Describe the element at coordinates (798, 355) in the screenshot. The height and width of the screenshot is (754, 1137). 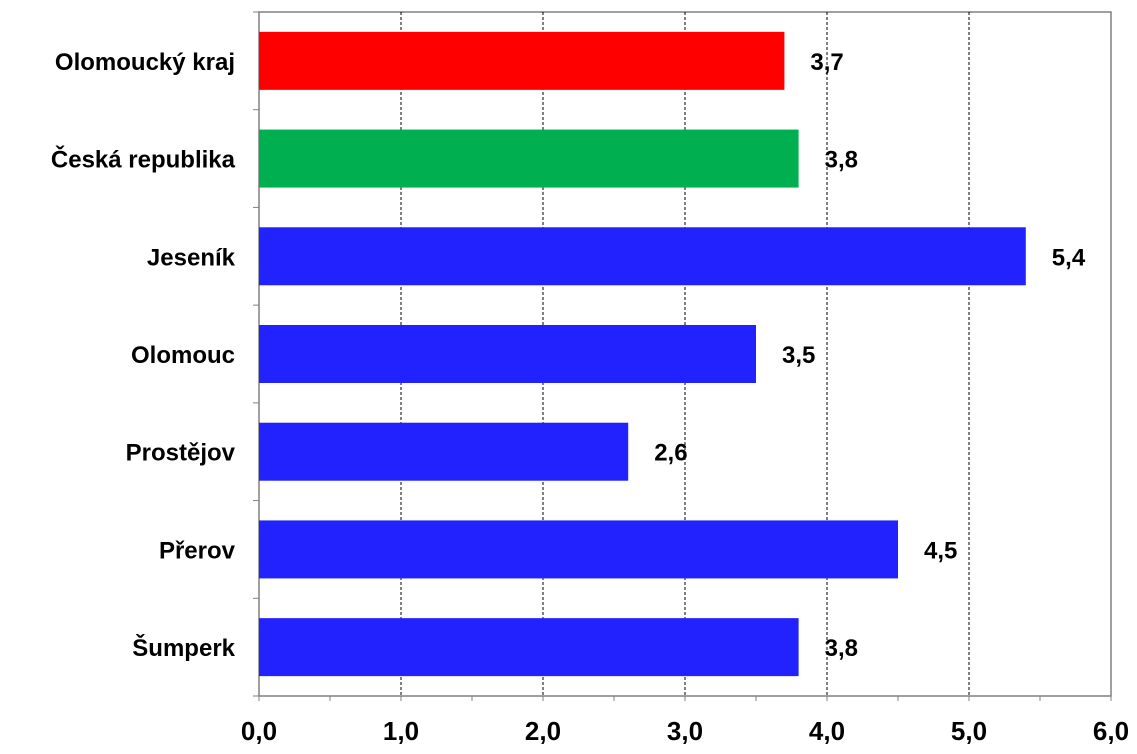
I see `data-label: 3,5` at that location.